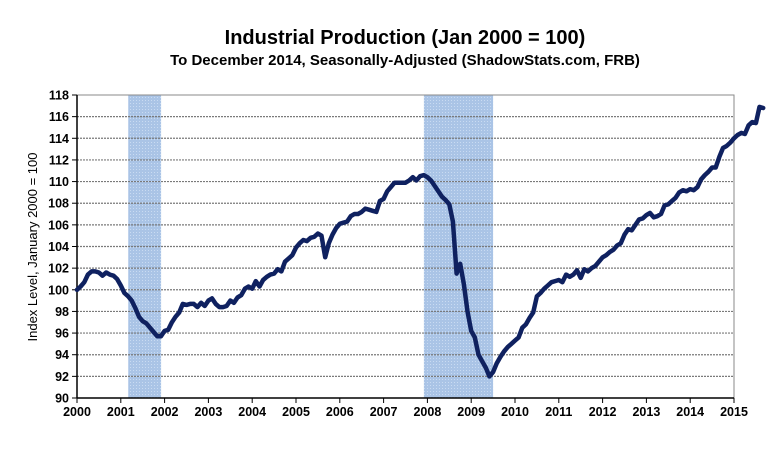 The image size is (781, 463). Describe the element at coordinates (165, 412) in the screenshot. I see `x-tick-label: 2002` at that location.